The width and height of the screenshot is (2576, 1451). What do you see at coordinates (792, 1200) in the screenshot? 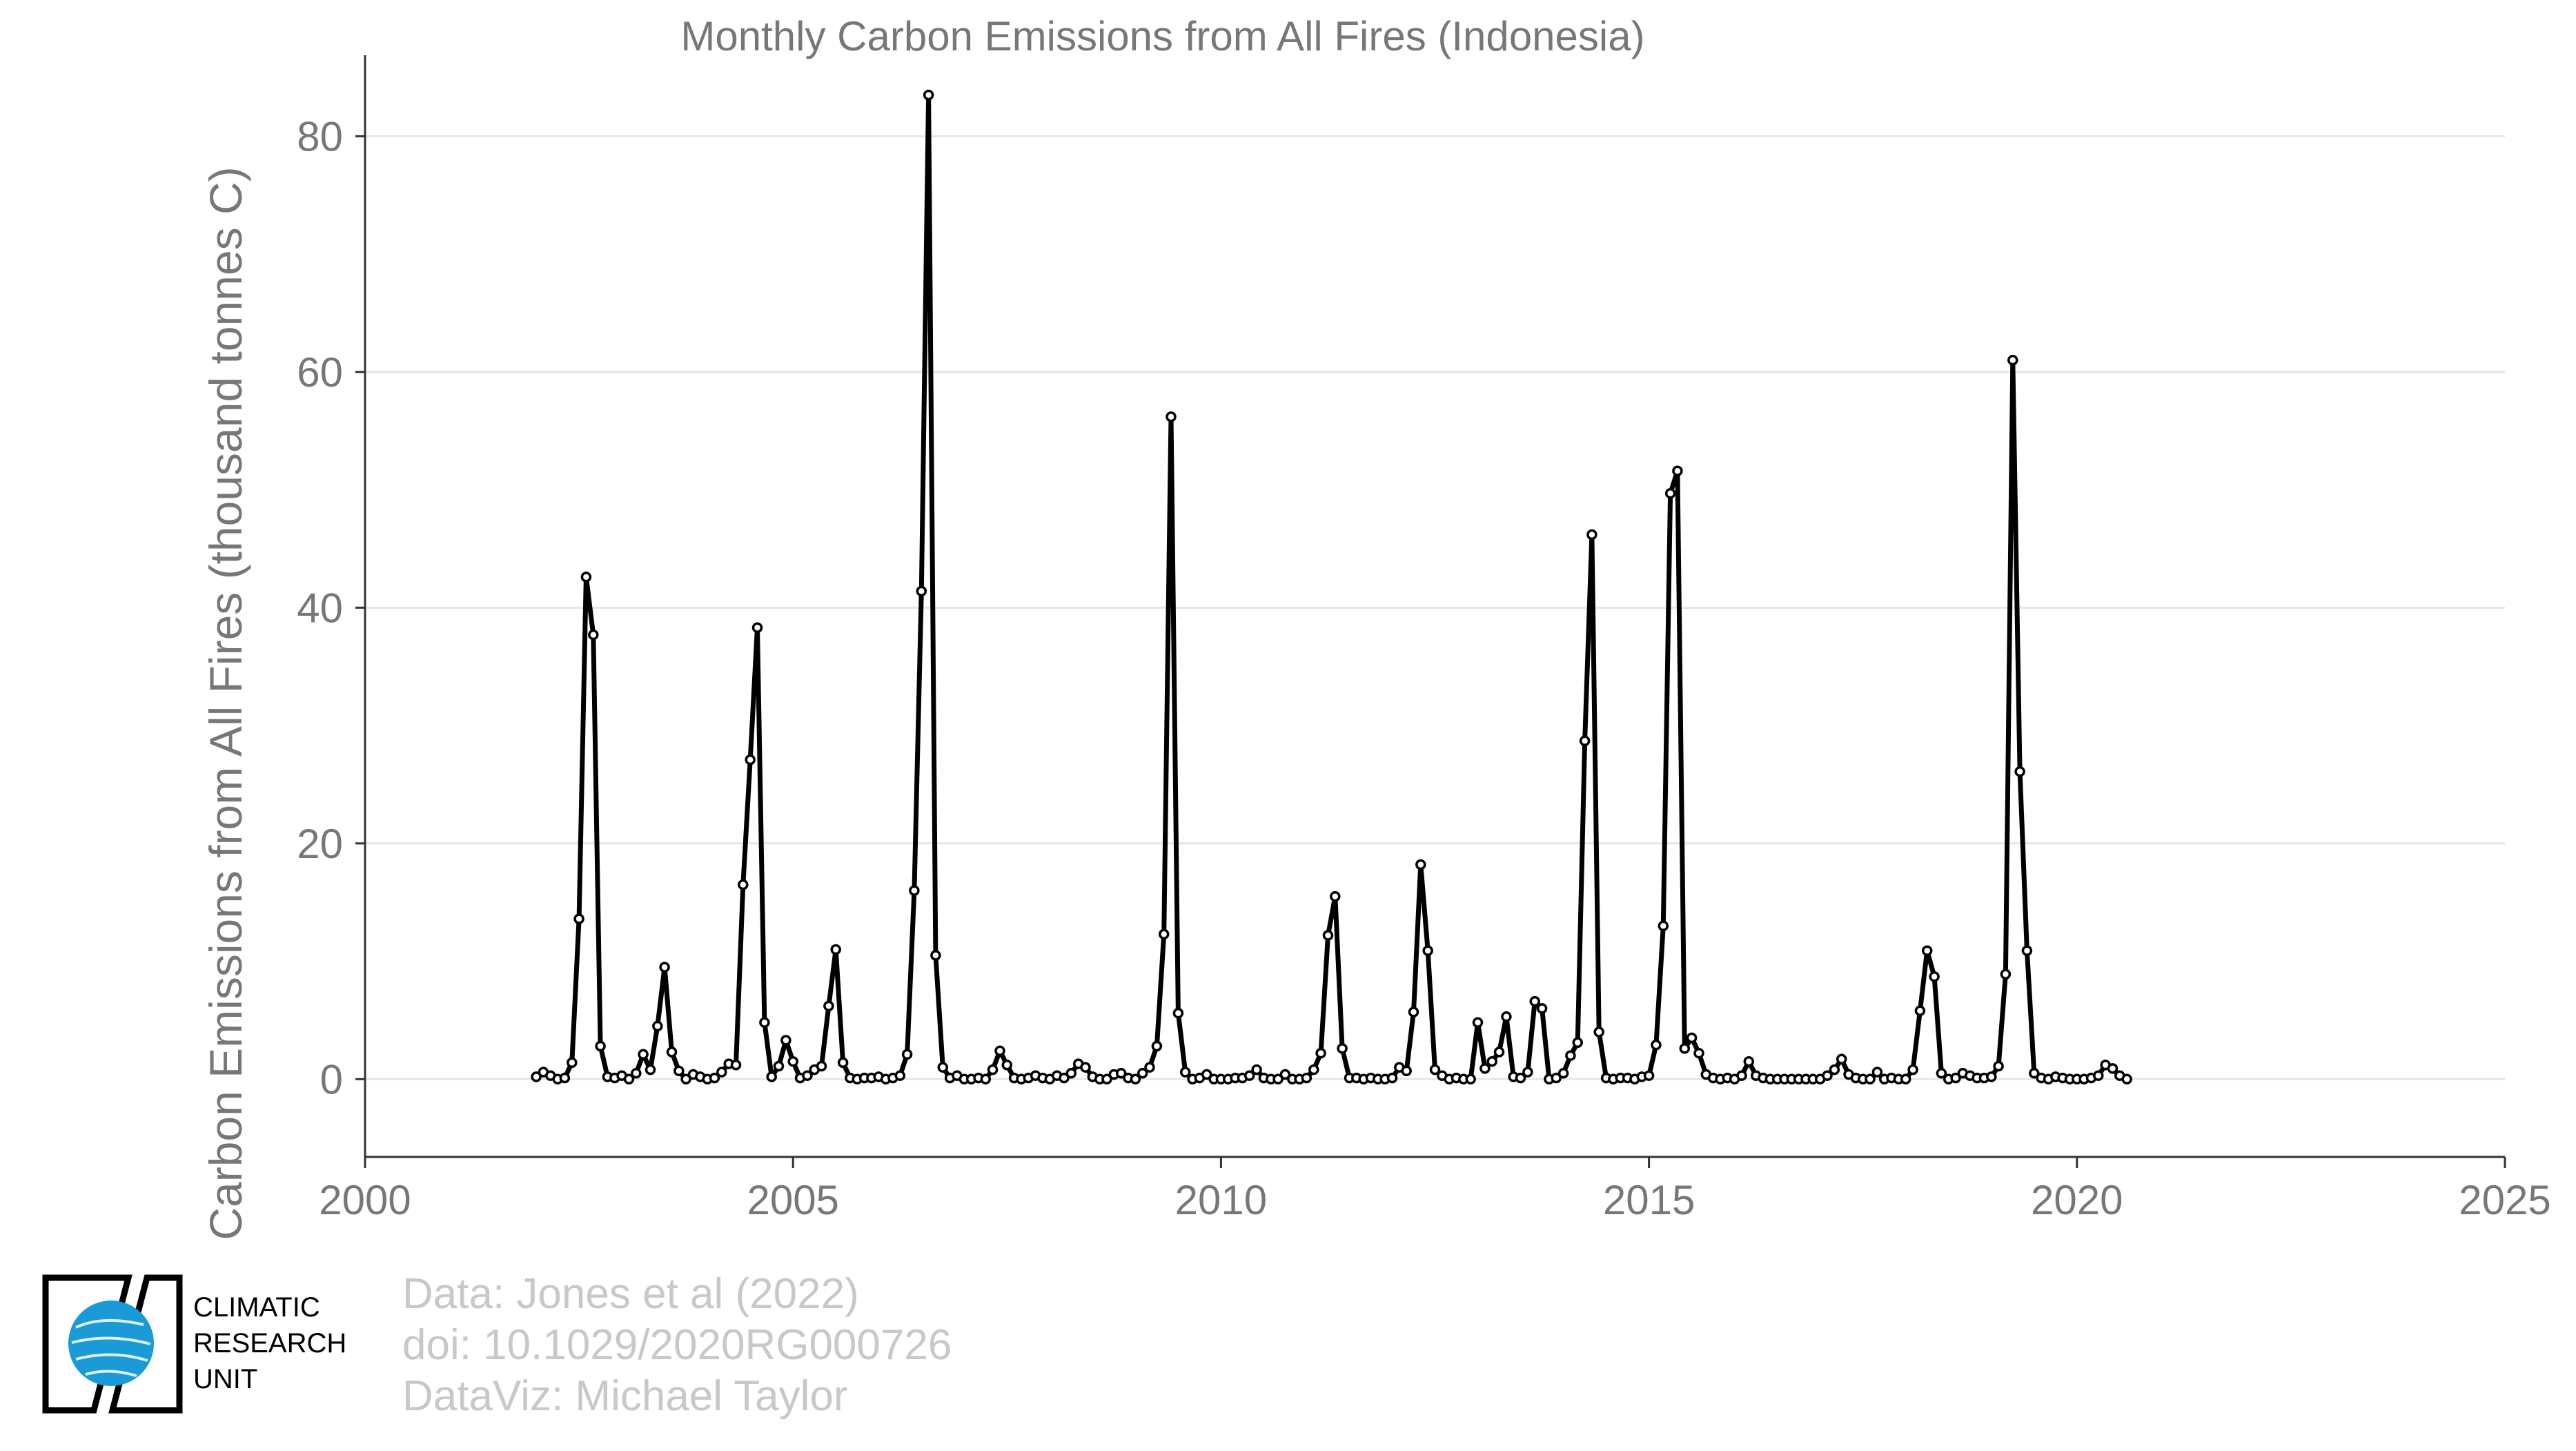
I see `x-tick-label-2005: 2005` at bounding box center [792, 1200].